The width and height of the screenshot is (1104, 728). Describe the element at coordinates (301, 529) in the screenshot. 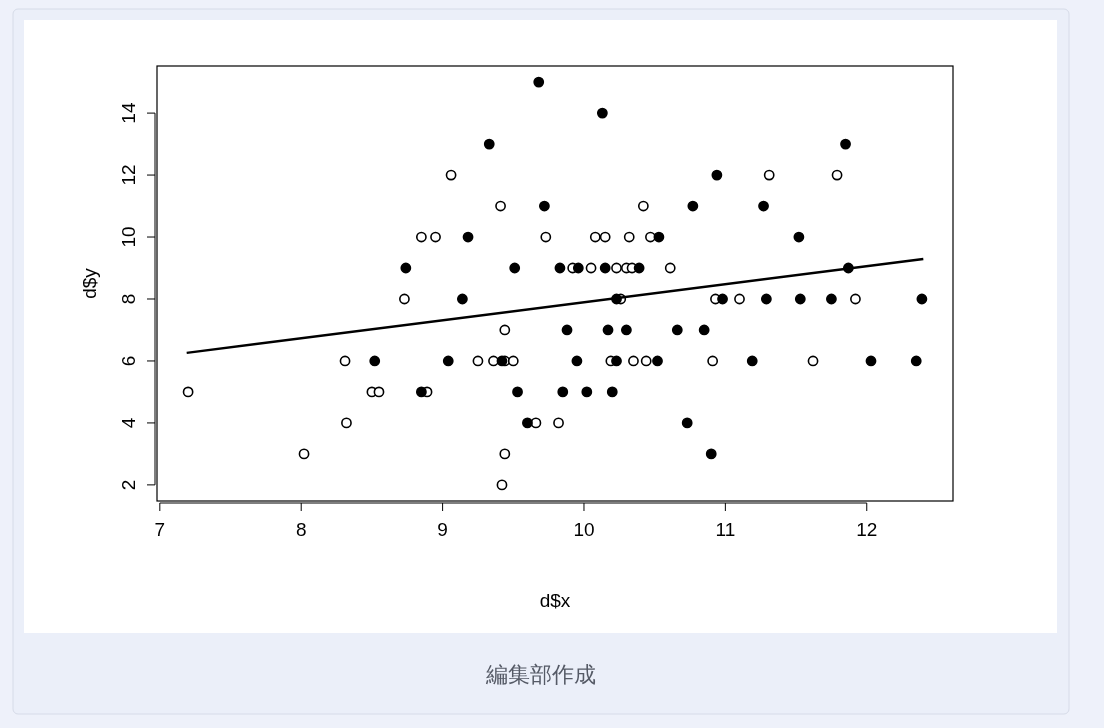

I see `x-tick-label: 8` at that location.